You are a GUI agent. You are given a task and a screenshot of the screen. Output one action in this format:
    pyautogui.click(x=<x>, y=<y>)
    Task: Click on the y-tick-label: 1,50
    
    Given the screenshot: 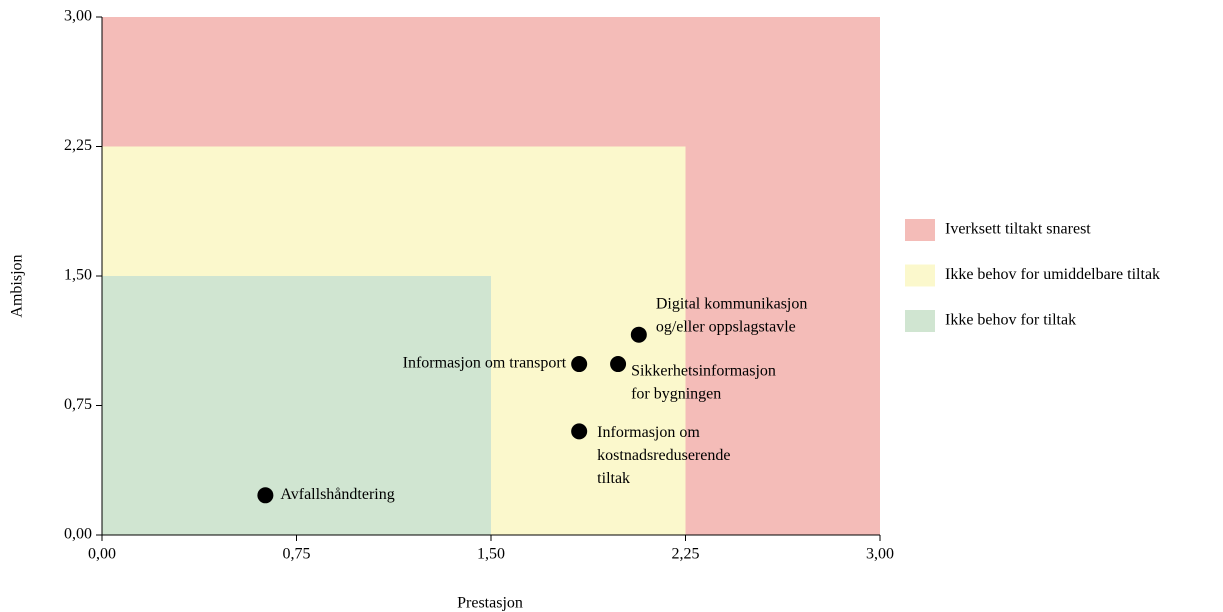 What is the action you would take?
    pyautogui.click(x=78, y=275)
    